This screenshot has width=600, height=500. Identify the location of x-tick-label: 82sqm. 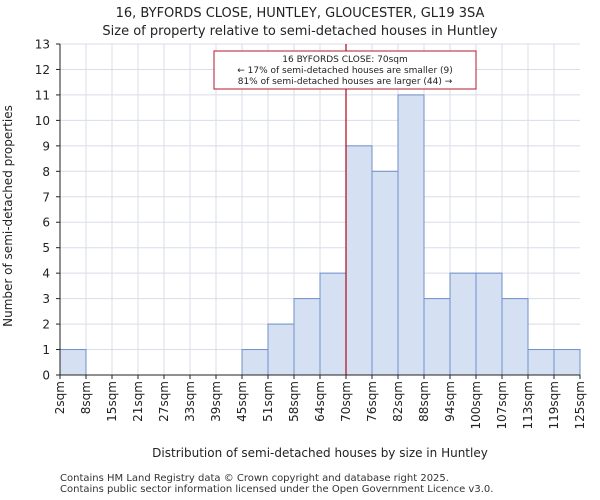
(398, 401).